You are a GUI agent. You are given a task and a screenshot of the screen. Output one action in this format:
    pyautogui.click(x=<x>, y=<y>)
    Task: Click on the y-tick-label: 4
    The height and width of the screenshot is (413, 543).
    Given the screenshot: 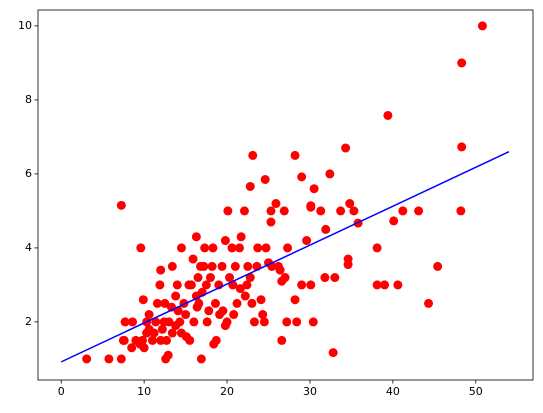 What is the action you would take?
    pyautogui.click(x=28, y=247)
    